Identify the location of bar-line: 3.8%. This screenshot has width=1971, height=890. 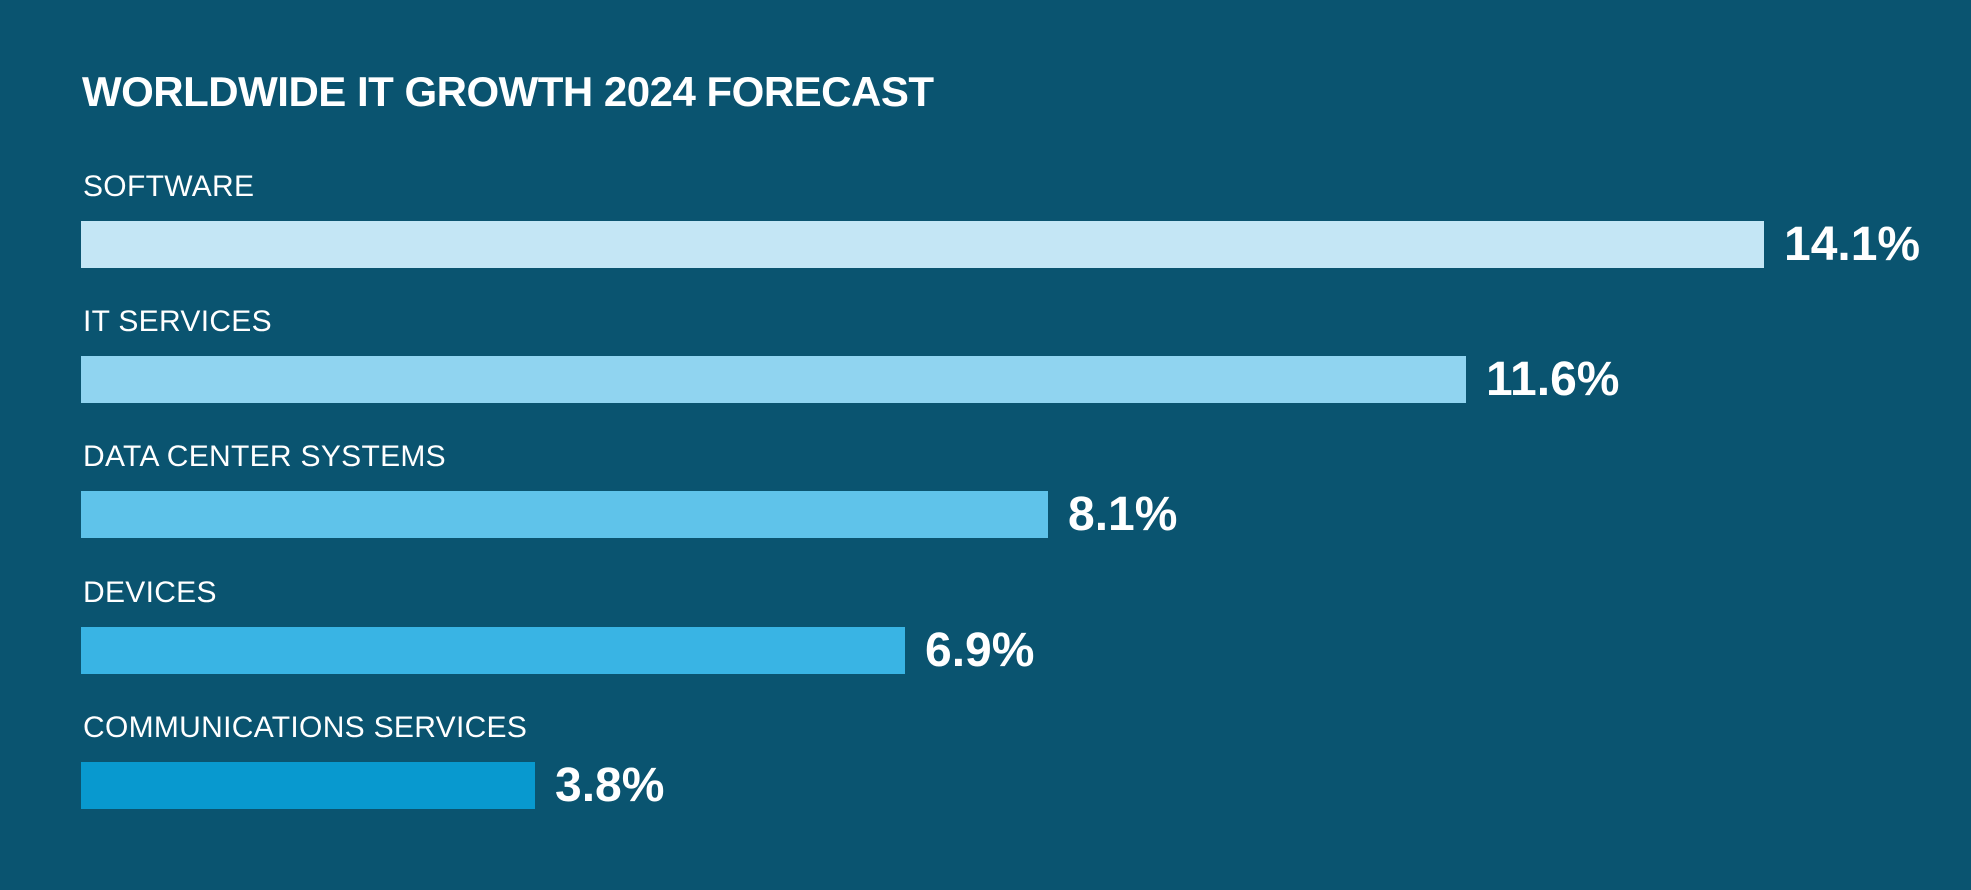
(1026, 785).